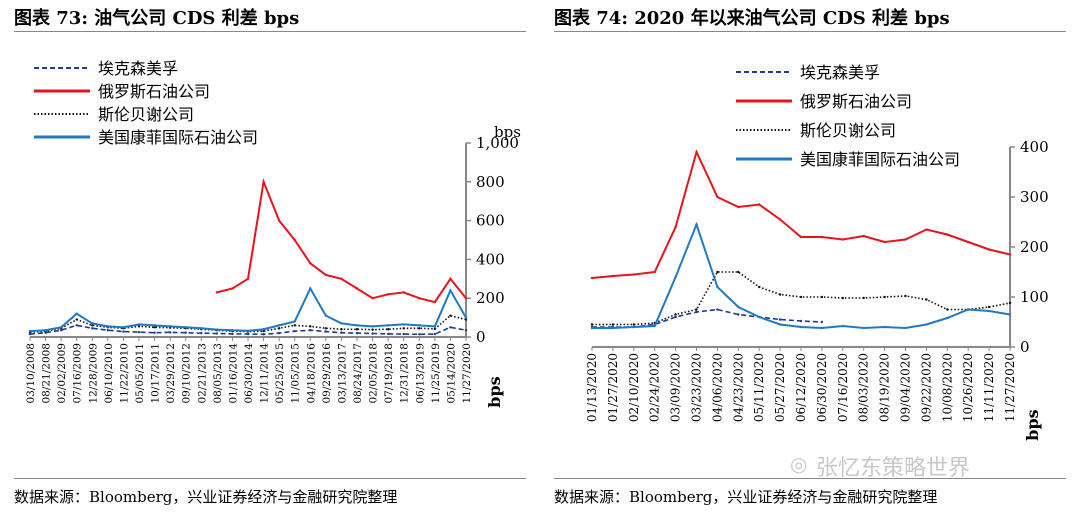 This screenshot has height=516, width=1080. I want to click on x-tick-label: 11/27/2020, so click(1010, 387).